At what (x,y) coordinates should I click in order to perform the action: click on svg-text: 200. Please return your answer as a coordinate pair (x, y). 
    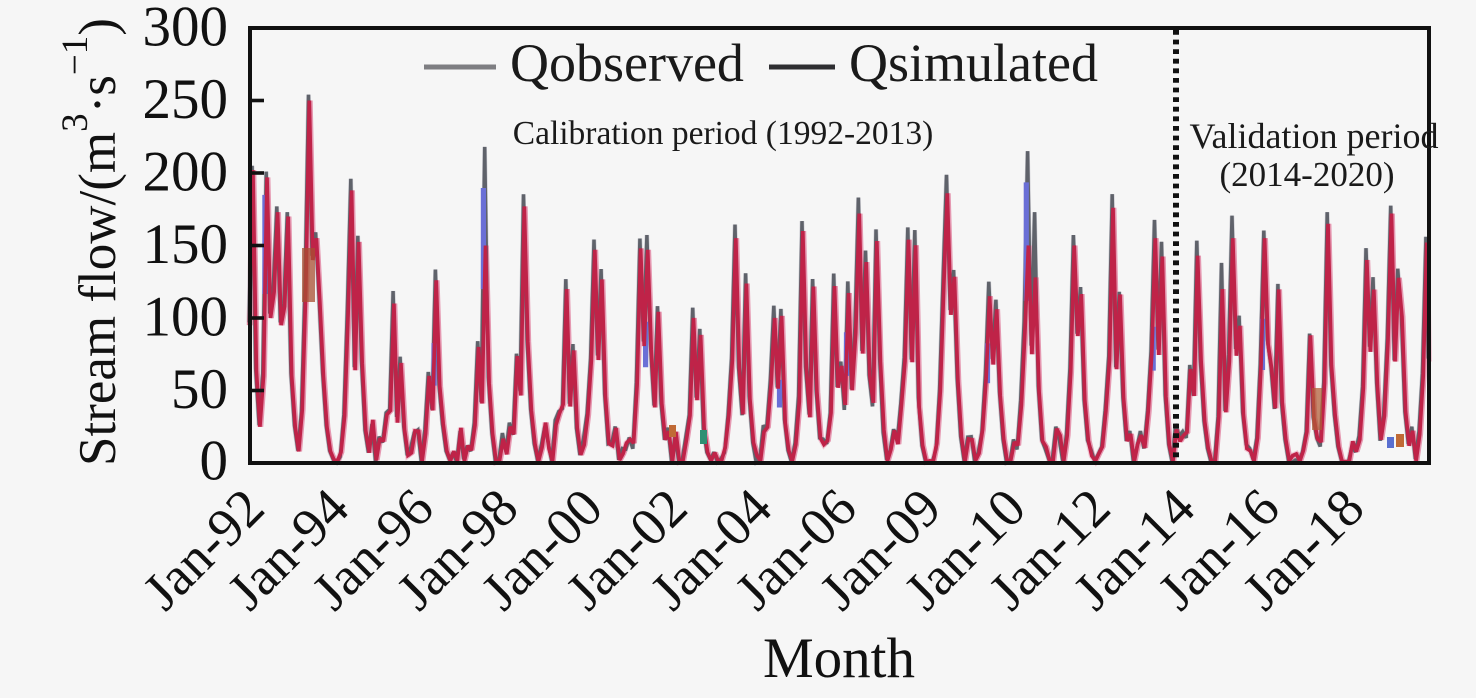
    Looking at the image, I should click on (186, 172).